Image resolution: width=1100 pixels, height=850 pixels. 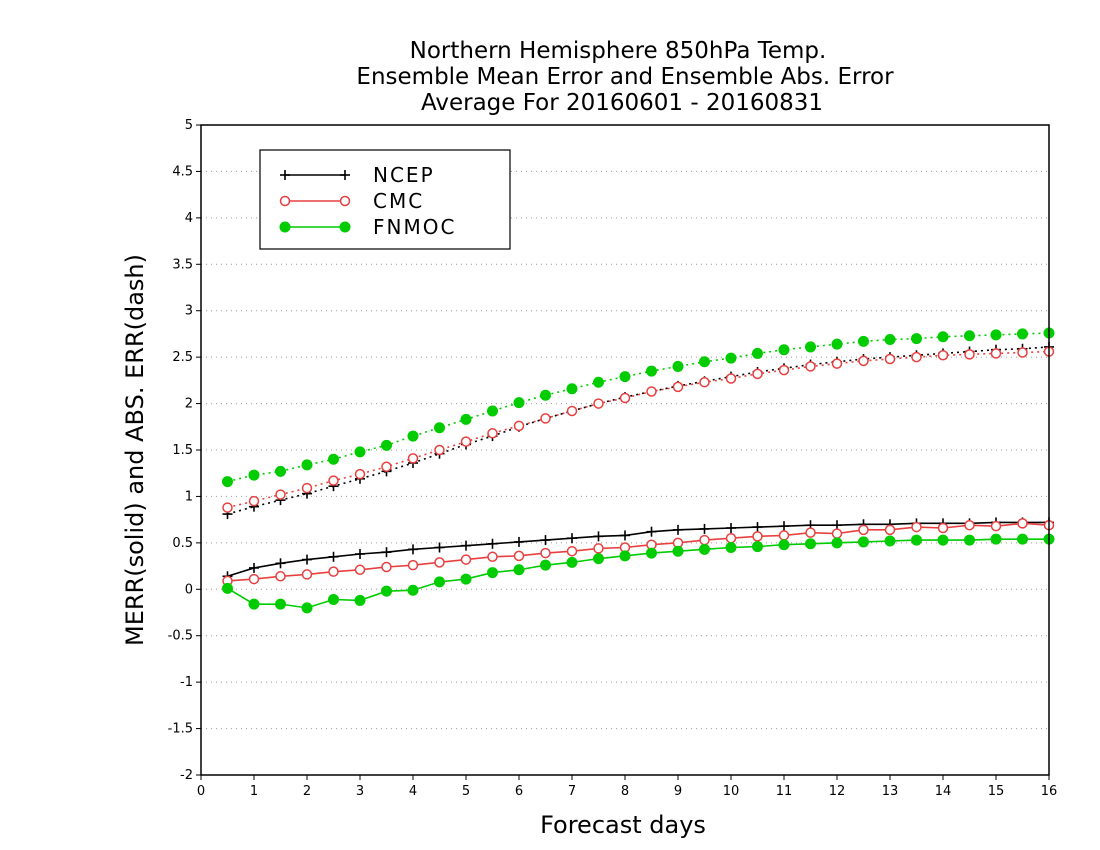 I want to click on y-axis-ticks: -2 -1.5 -1 -0.5 0 0.5 1 1.5 2 2.5 3 3.5 4 4.5 5, so click(x=184, y=450).